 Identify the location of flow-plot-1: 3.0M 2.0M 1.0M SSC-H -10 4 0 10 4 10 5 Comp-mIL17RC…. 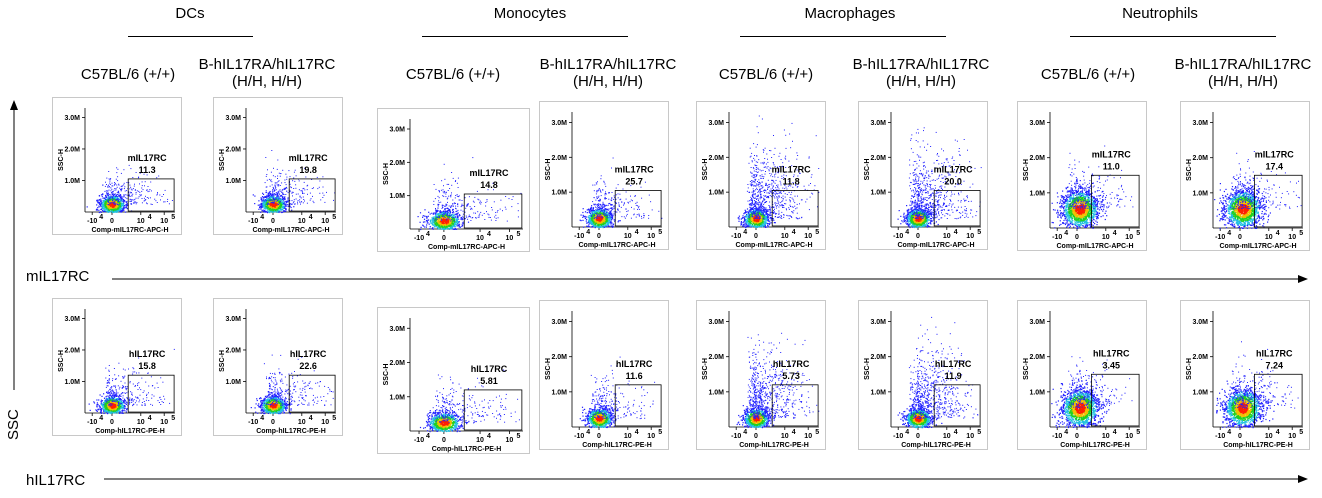
(117, 166).